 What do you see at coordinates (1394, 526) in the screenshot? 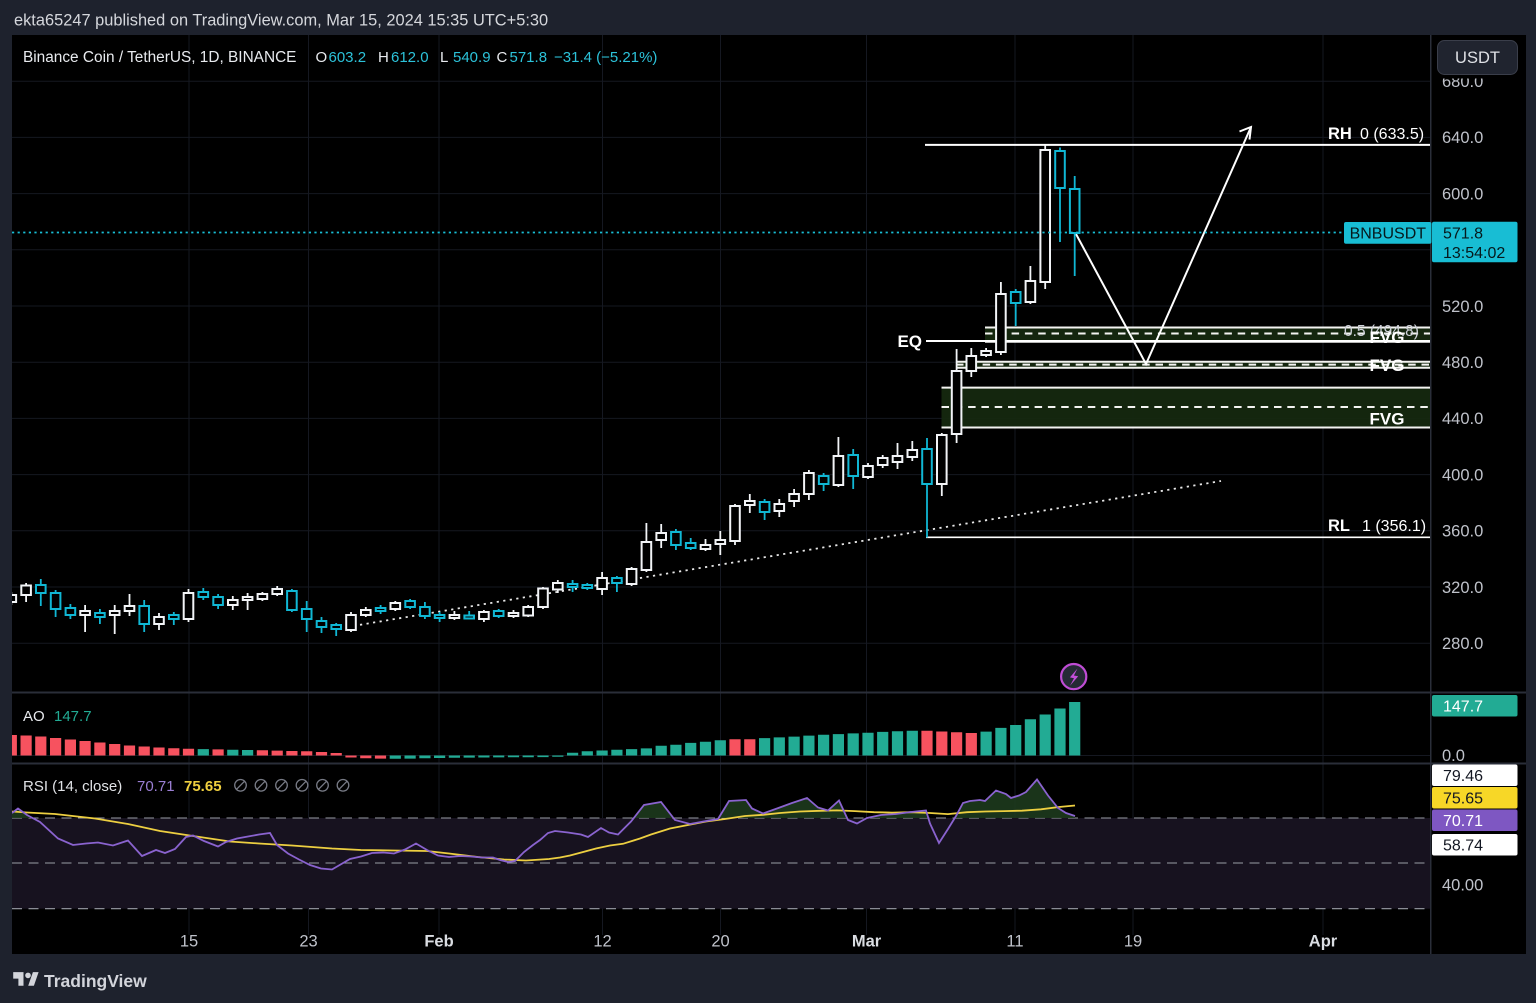
I see `svg-text: 1 (356.1)` at bounding box center [1394, 526].